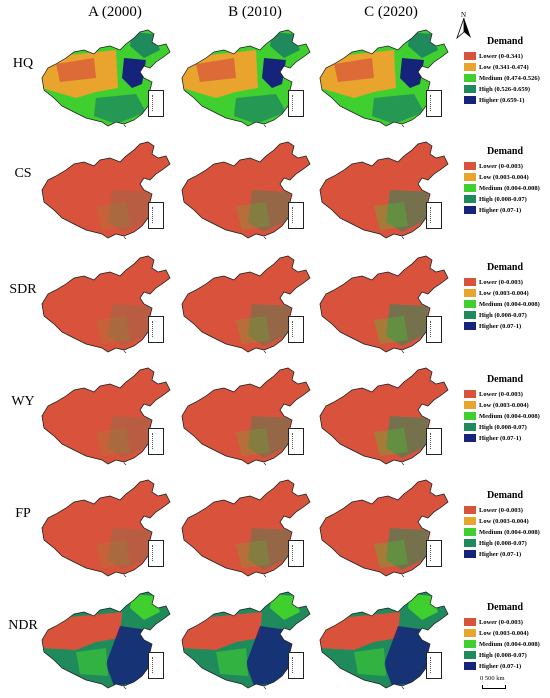  I want to click on north-label: N, so click(464, 15).